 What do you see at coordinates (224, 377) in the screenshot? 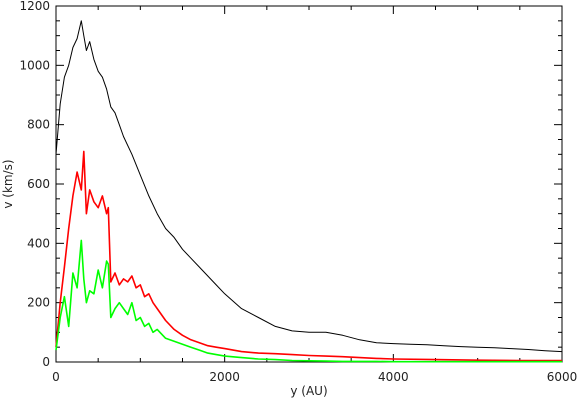
I see `x-tick-label: 2000` at bounding box center [224, 377].